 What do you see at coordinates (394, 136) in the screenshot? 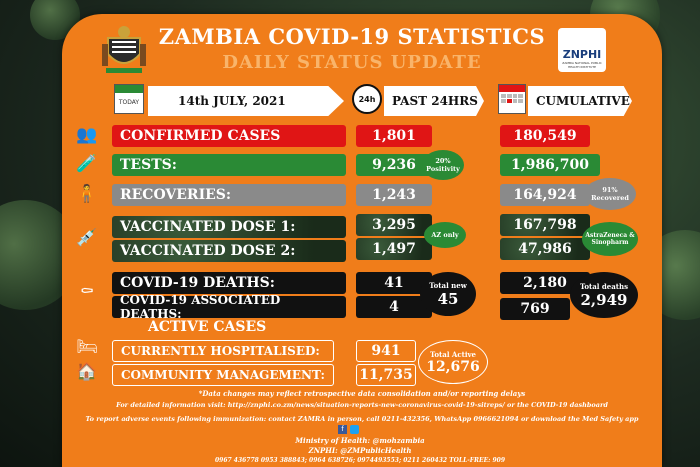
I see `confirmed-cases-past: 1,801` at bounding box center [394, 136].